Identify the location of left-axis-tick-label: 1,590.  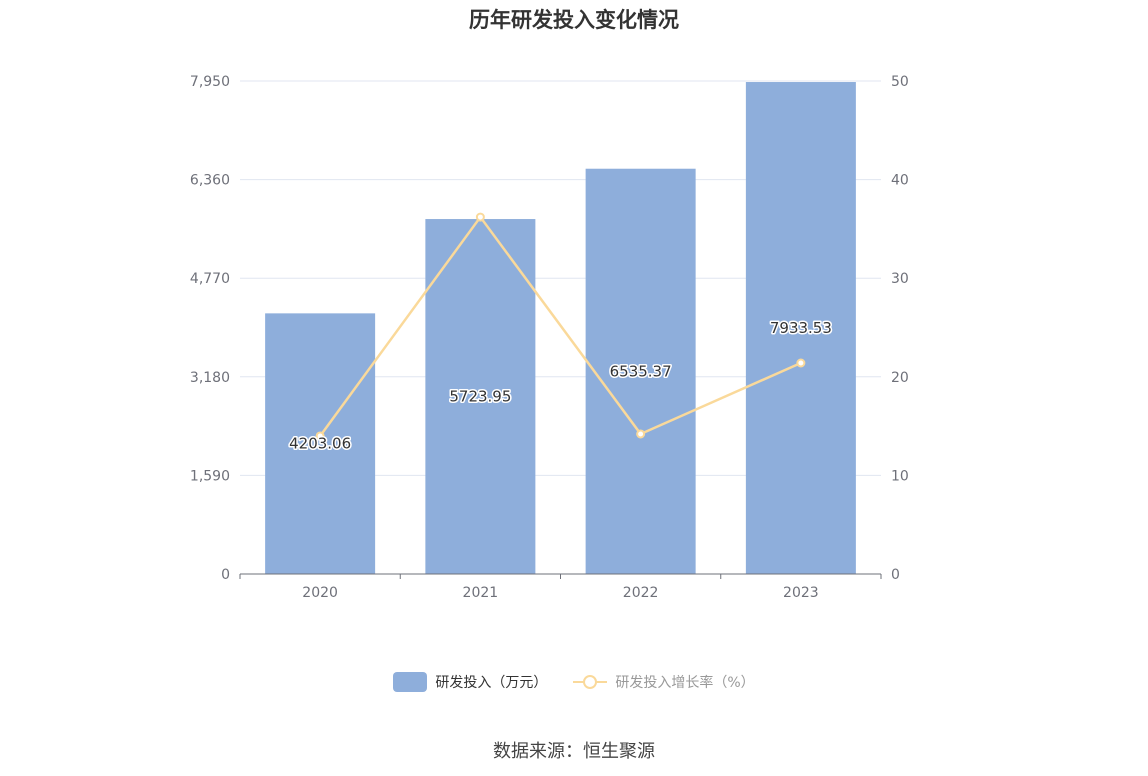
(210, 476).